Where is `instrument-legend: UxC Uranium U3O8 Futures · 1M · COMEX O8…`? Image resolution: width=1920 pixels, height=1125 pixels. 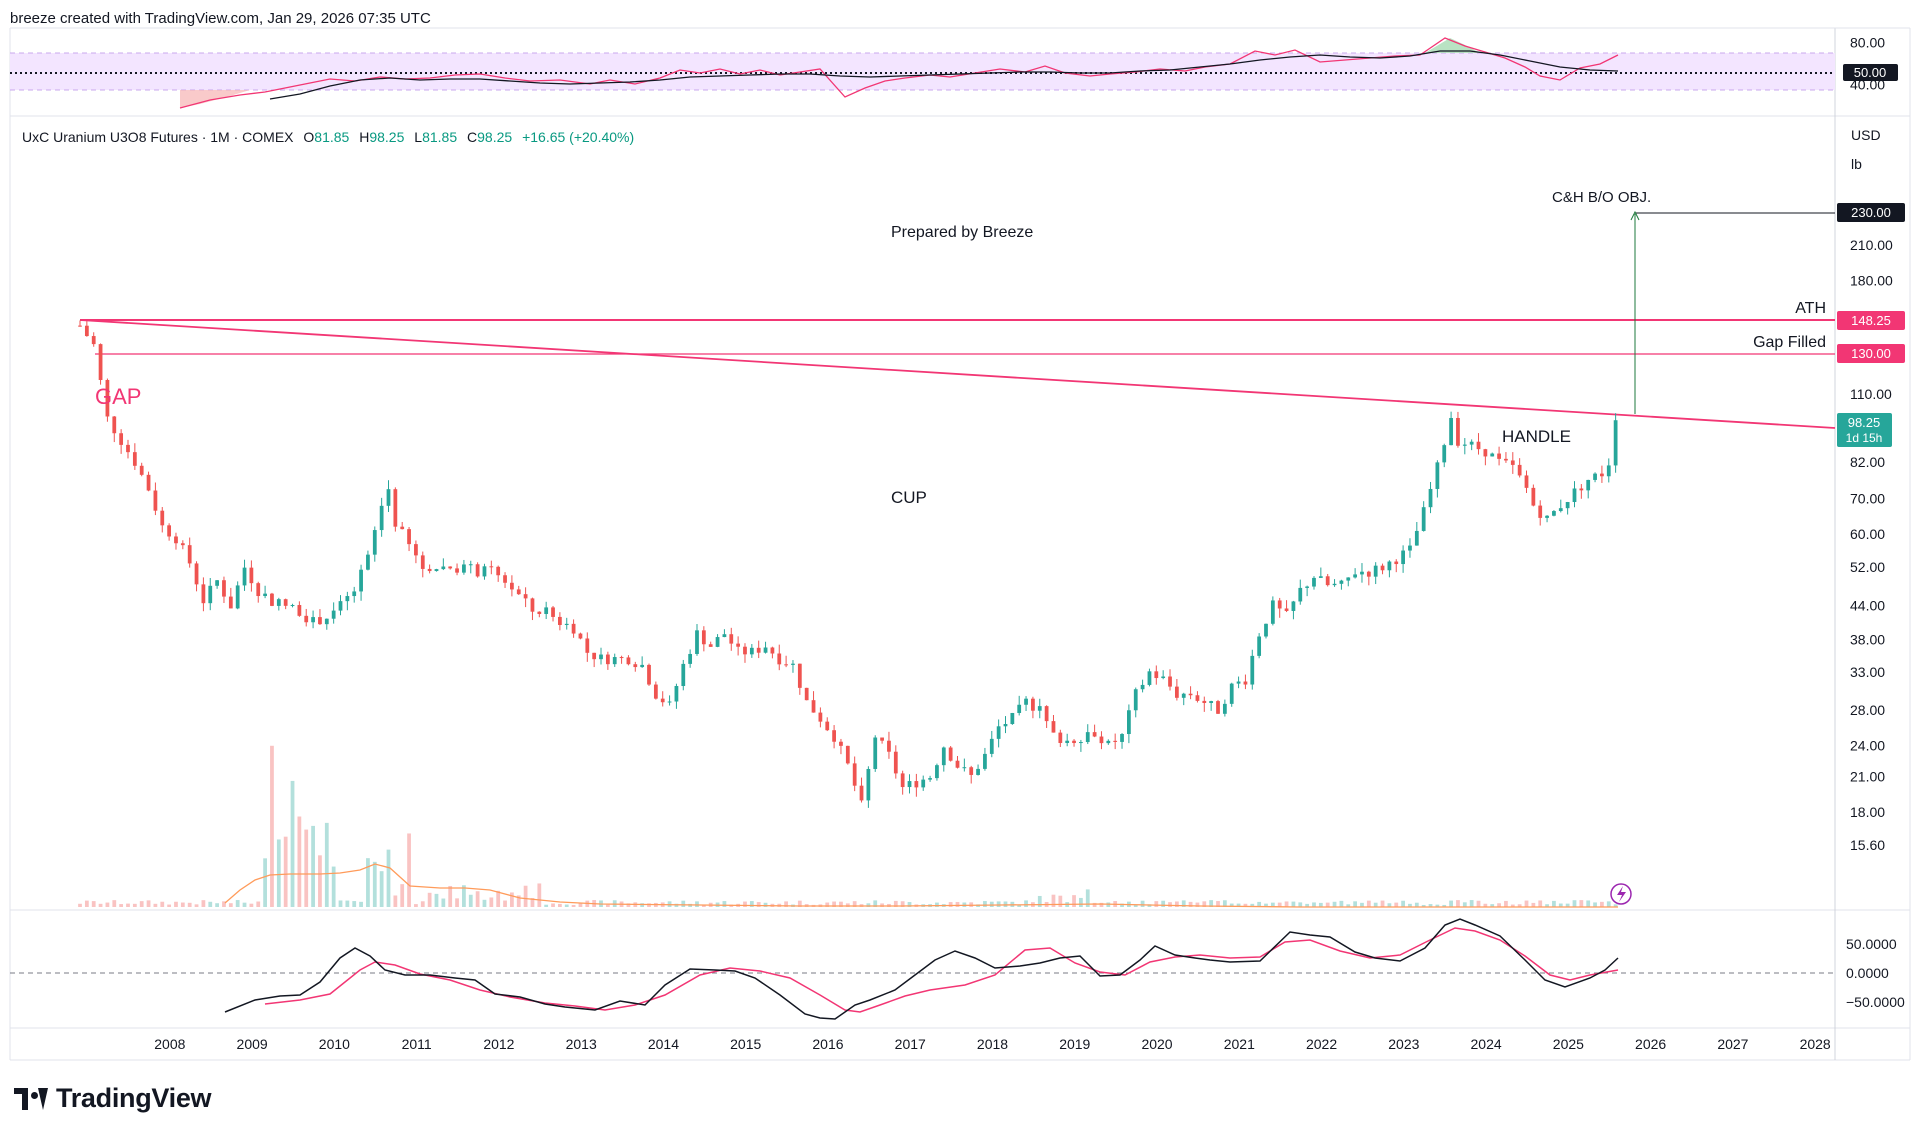
instrument-legend: UxC Uranium U3O8 Futures · 1M · COMEX O8… is located at coordinates (328, 137).